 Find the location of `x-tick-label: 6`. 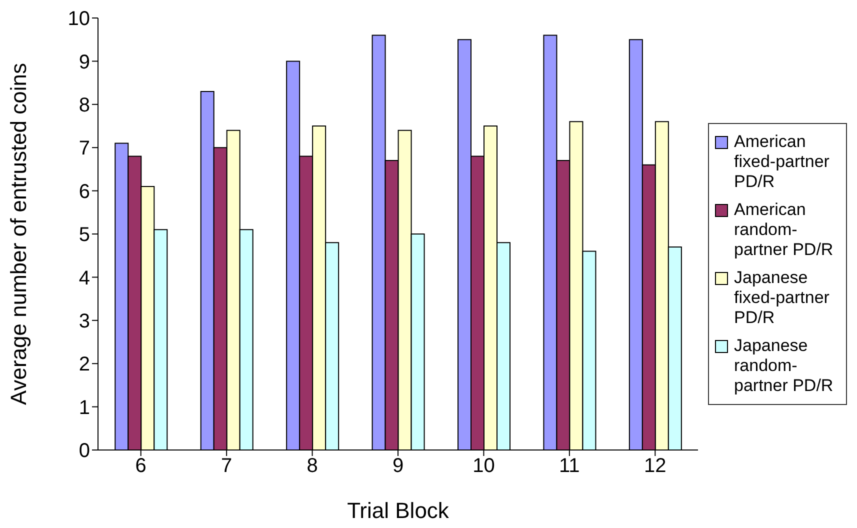

x-tick-label: 6 is located at coordinates (140, 466).